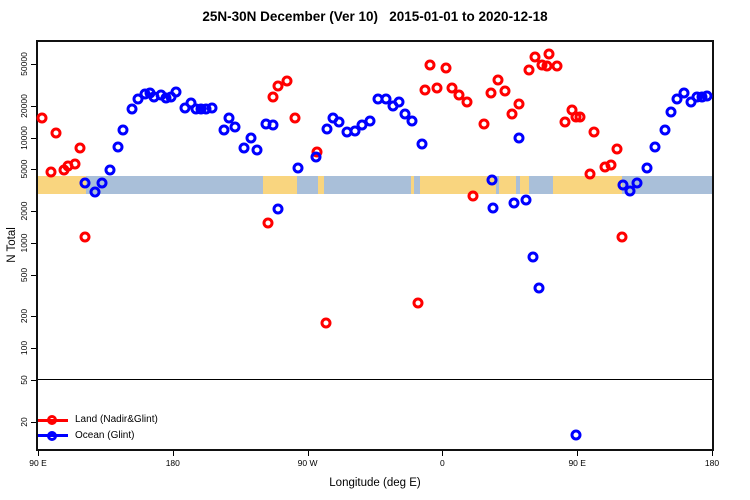  What do you see at coordinates (12, 245) in the screenshot?
I see `y-axis-title: N Total` at bounding box center [12, 245].